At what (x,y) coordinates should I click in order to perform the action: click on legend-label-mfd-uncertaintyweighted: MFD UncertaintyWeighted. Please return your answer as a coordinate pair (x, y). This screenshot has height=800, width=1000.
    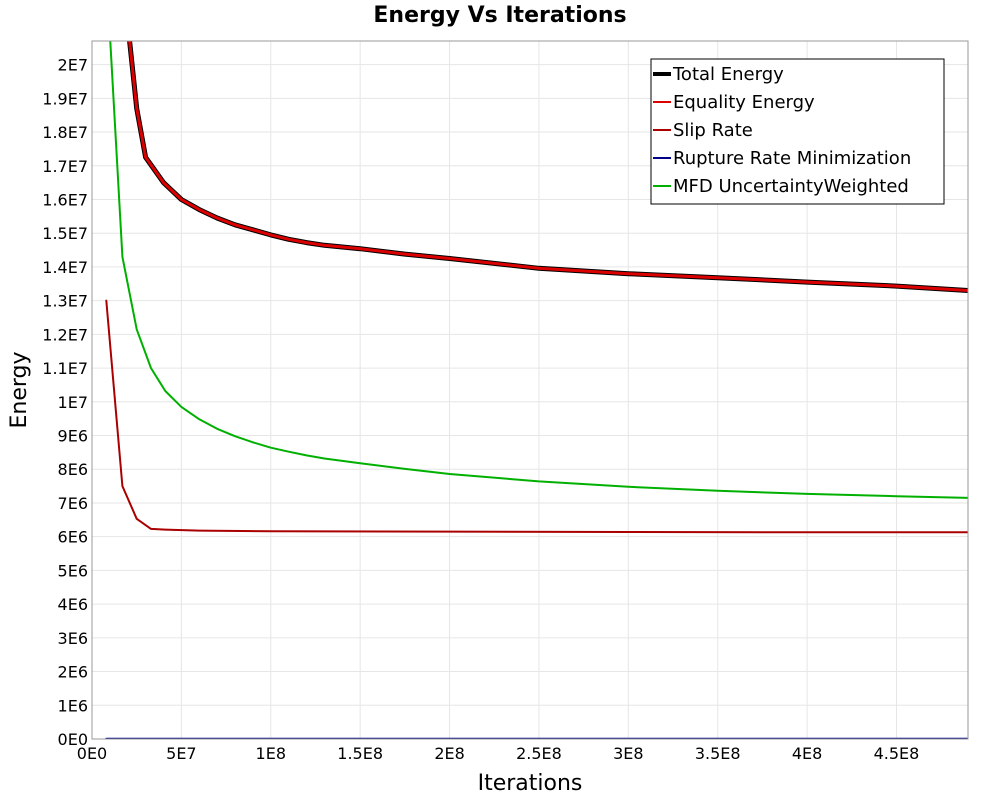
    Looking at the image, I should click on (791, 186).